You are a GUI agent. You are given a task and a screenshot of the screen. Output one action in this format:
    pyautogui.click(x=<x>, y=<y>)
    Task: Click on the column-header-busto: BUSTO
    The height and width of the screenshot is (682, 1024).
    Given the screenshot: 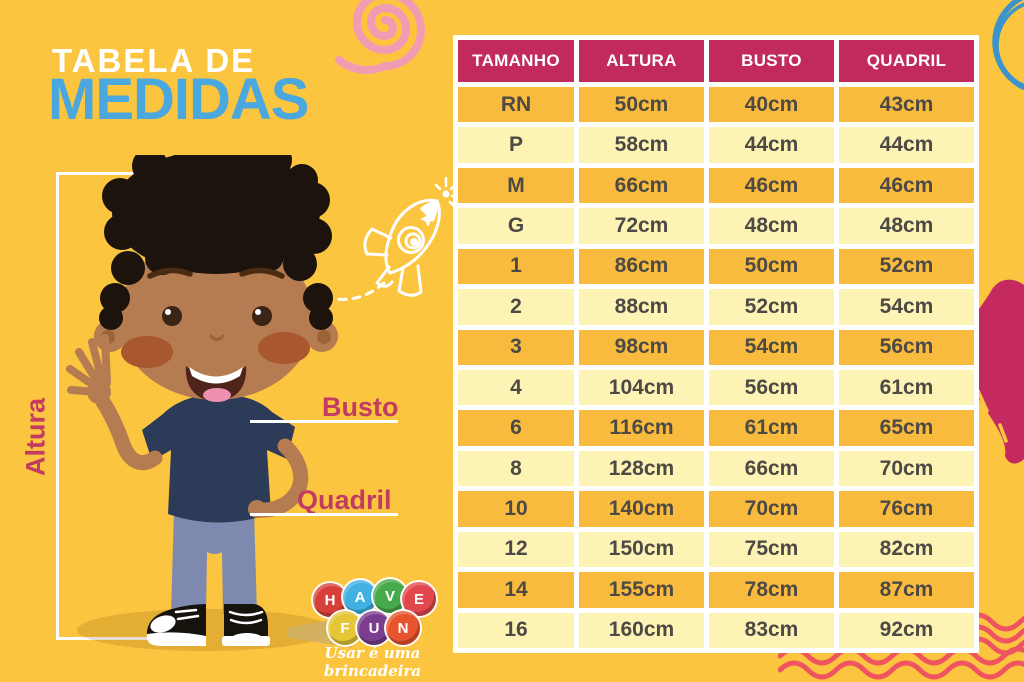 What is the action you would take?
    pyautogui.click(x=771, y=61)
    